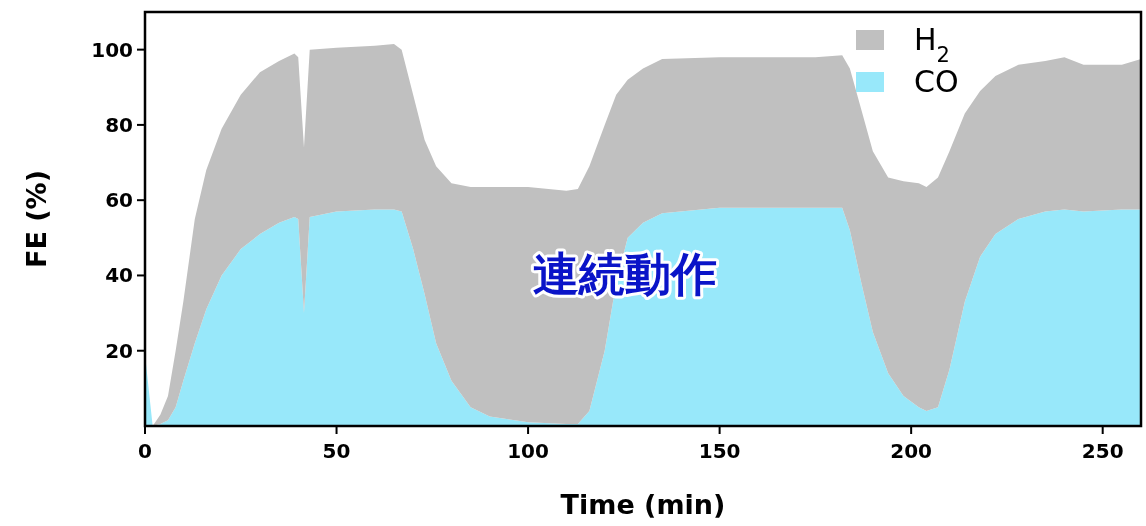  I want to click on legend-label: CO, so click(936, 81).